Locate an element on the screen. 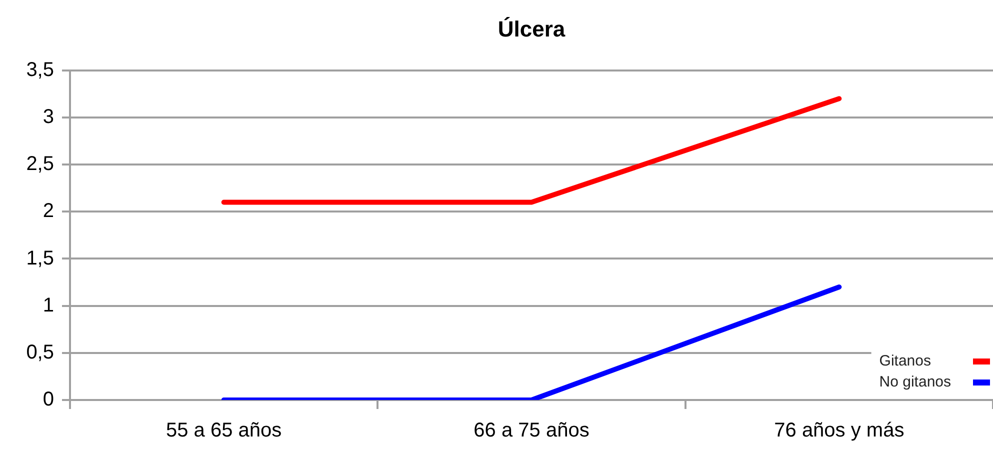 The width and height of the screenshot is (993, 453). x-tick-label: 76 años y más is located at coordinates (839, 431).